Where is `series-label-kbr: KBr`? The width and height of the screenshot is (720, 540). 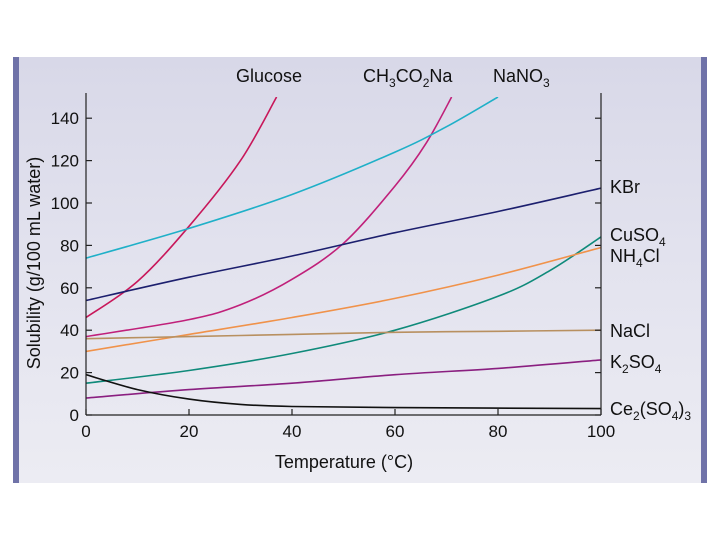
series-label-kbr: KBr is located at coordinates (625, 187).